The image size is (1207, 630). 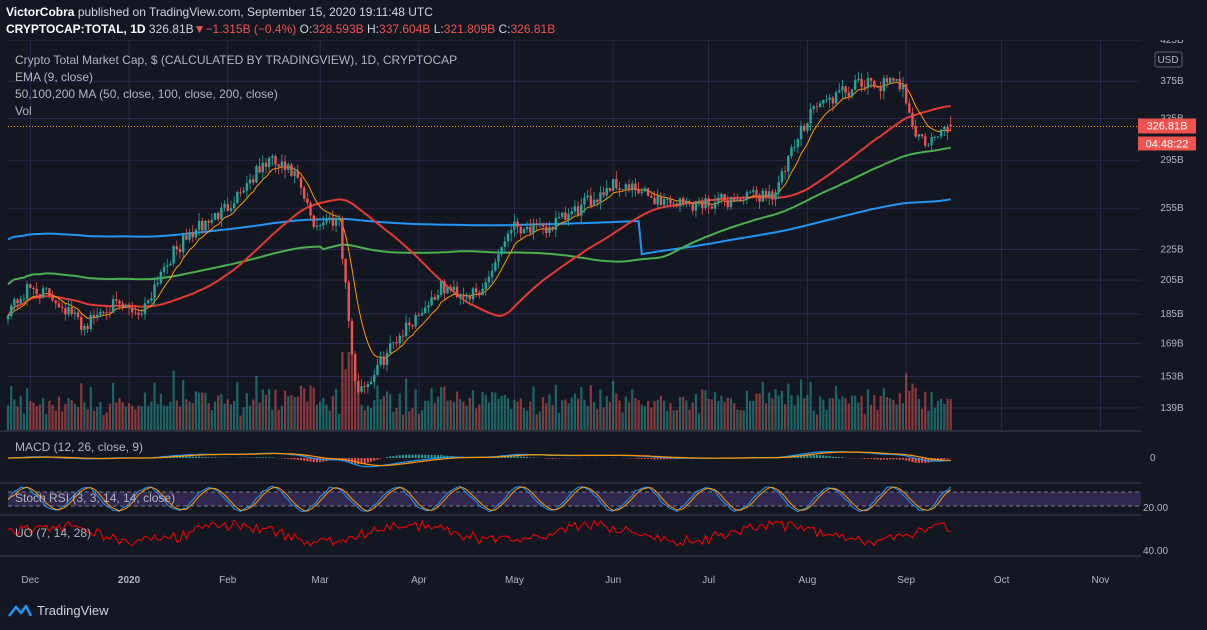 I want to click on legend-stoch: Stoch RSI (3, 3, 14, 14, close), so click(x=95, y=498).